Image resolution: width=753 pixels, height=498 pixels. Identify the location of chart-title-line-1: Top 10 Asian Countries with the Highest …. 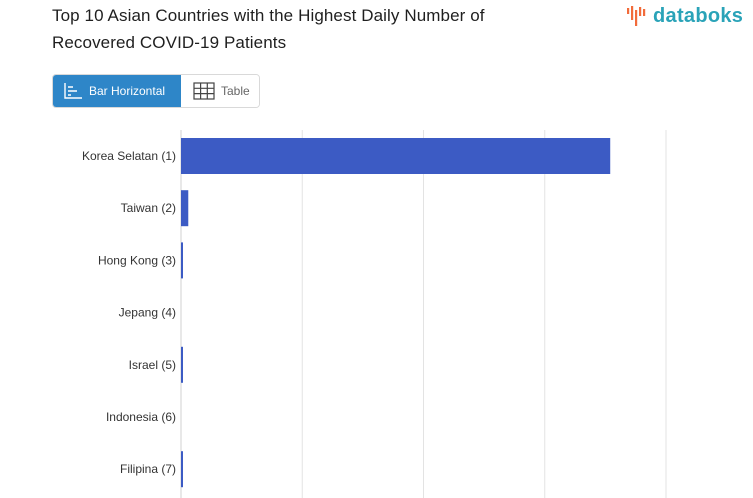
(268, 15).